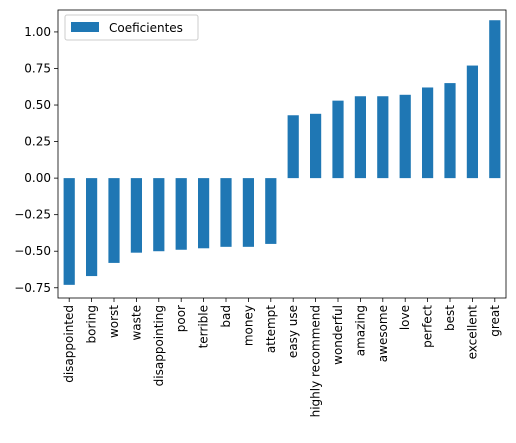  Describe the element at coordinates (37, 68) in the screenshot. I see `y-tick-label: 0.75` at that location.